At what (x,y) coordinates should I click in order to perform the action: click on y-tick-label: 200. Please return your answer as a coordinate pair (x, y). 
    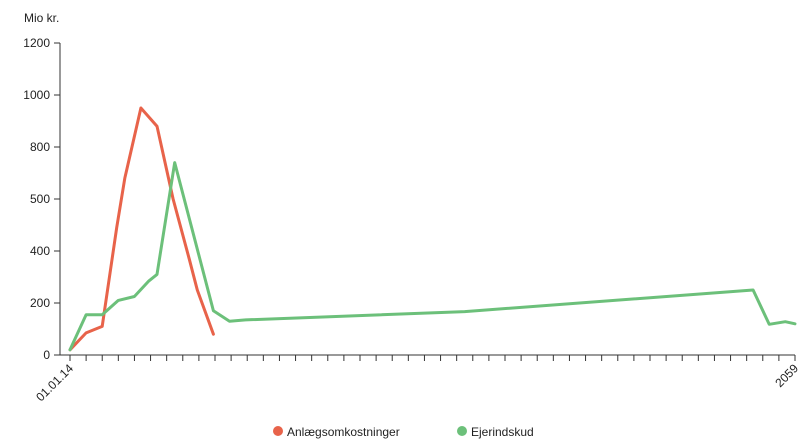
    Looking at the image, I should click on (40, 303).